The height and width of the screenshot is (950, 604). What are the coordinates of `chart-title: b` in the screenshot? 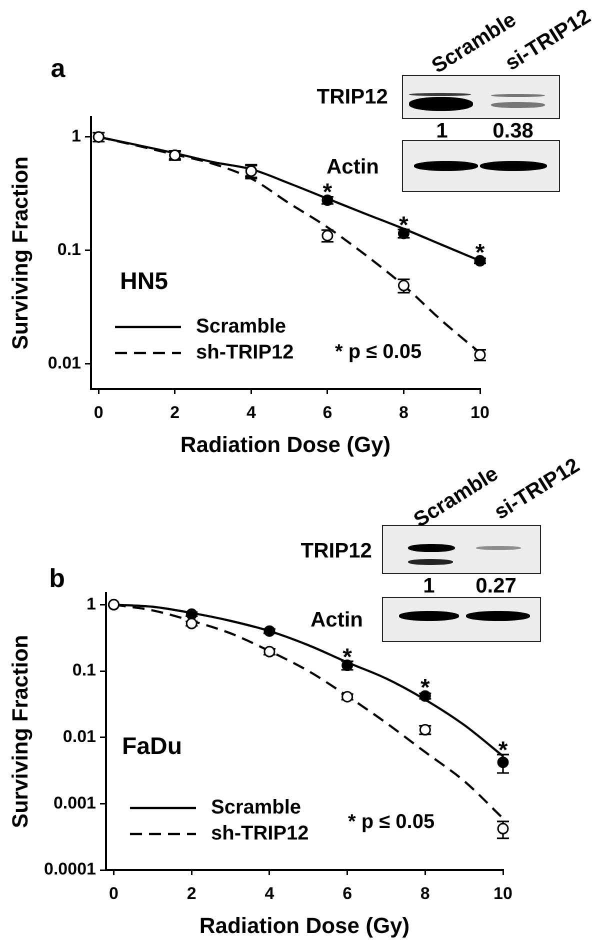 It's located at (57, 578).